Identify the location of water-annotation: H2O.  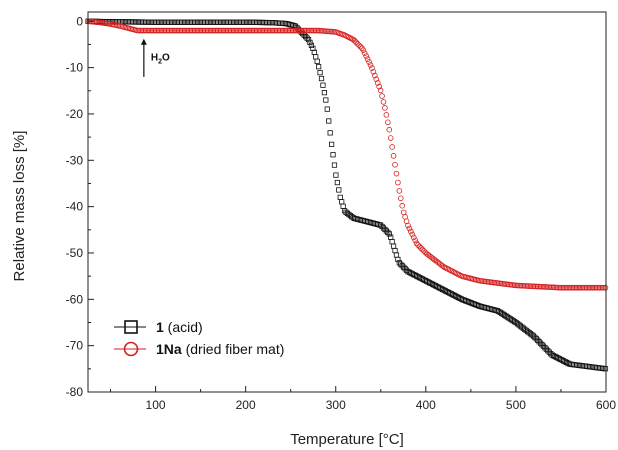
(155, 57).